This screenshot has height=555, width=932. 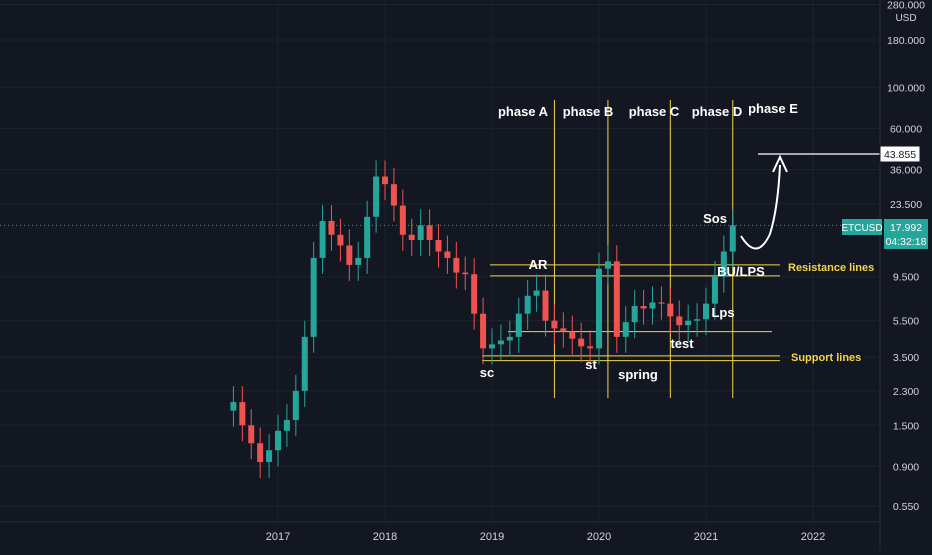 I want to click on price-tick-label: 0.550, so click(x=906, y=507).